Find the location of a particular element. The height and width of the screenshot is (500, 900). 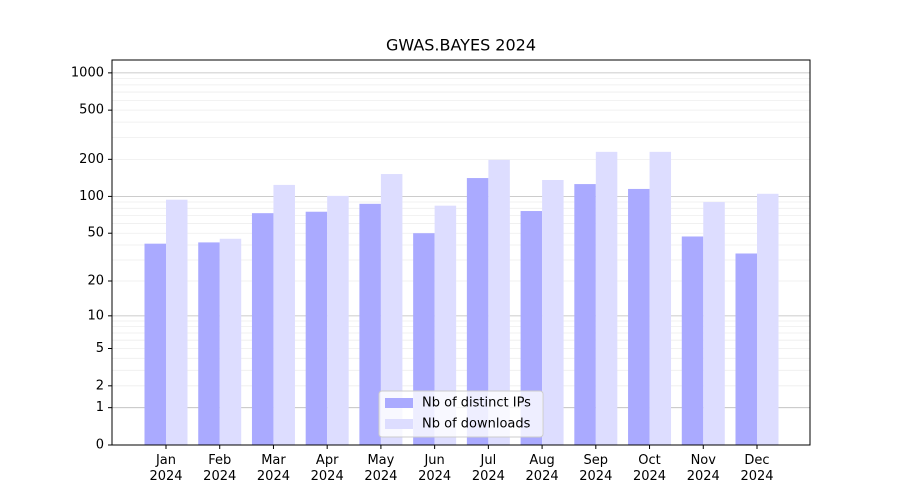

x-tick-label: May 2024 is located at coordinates (381, 468).